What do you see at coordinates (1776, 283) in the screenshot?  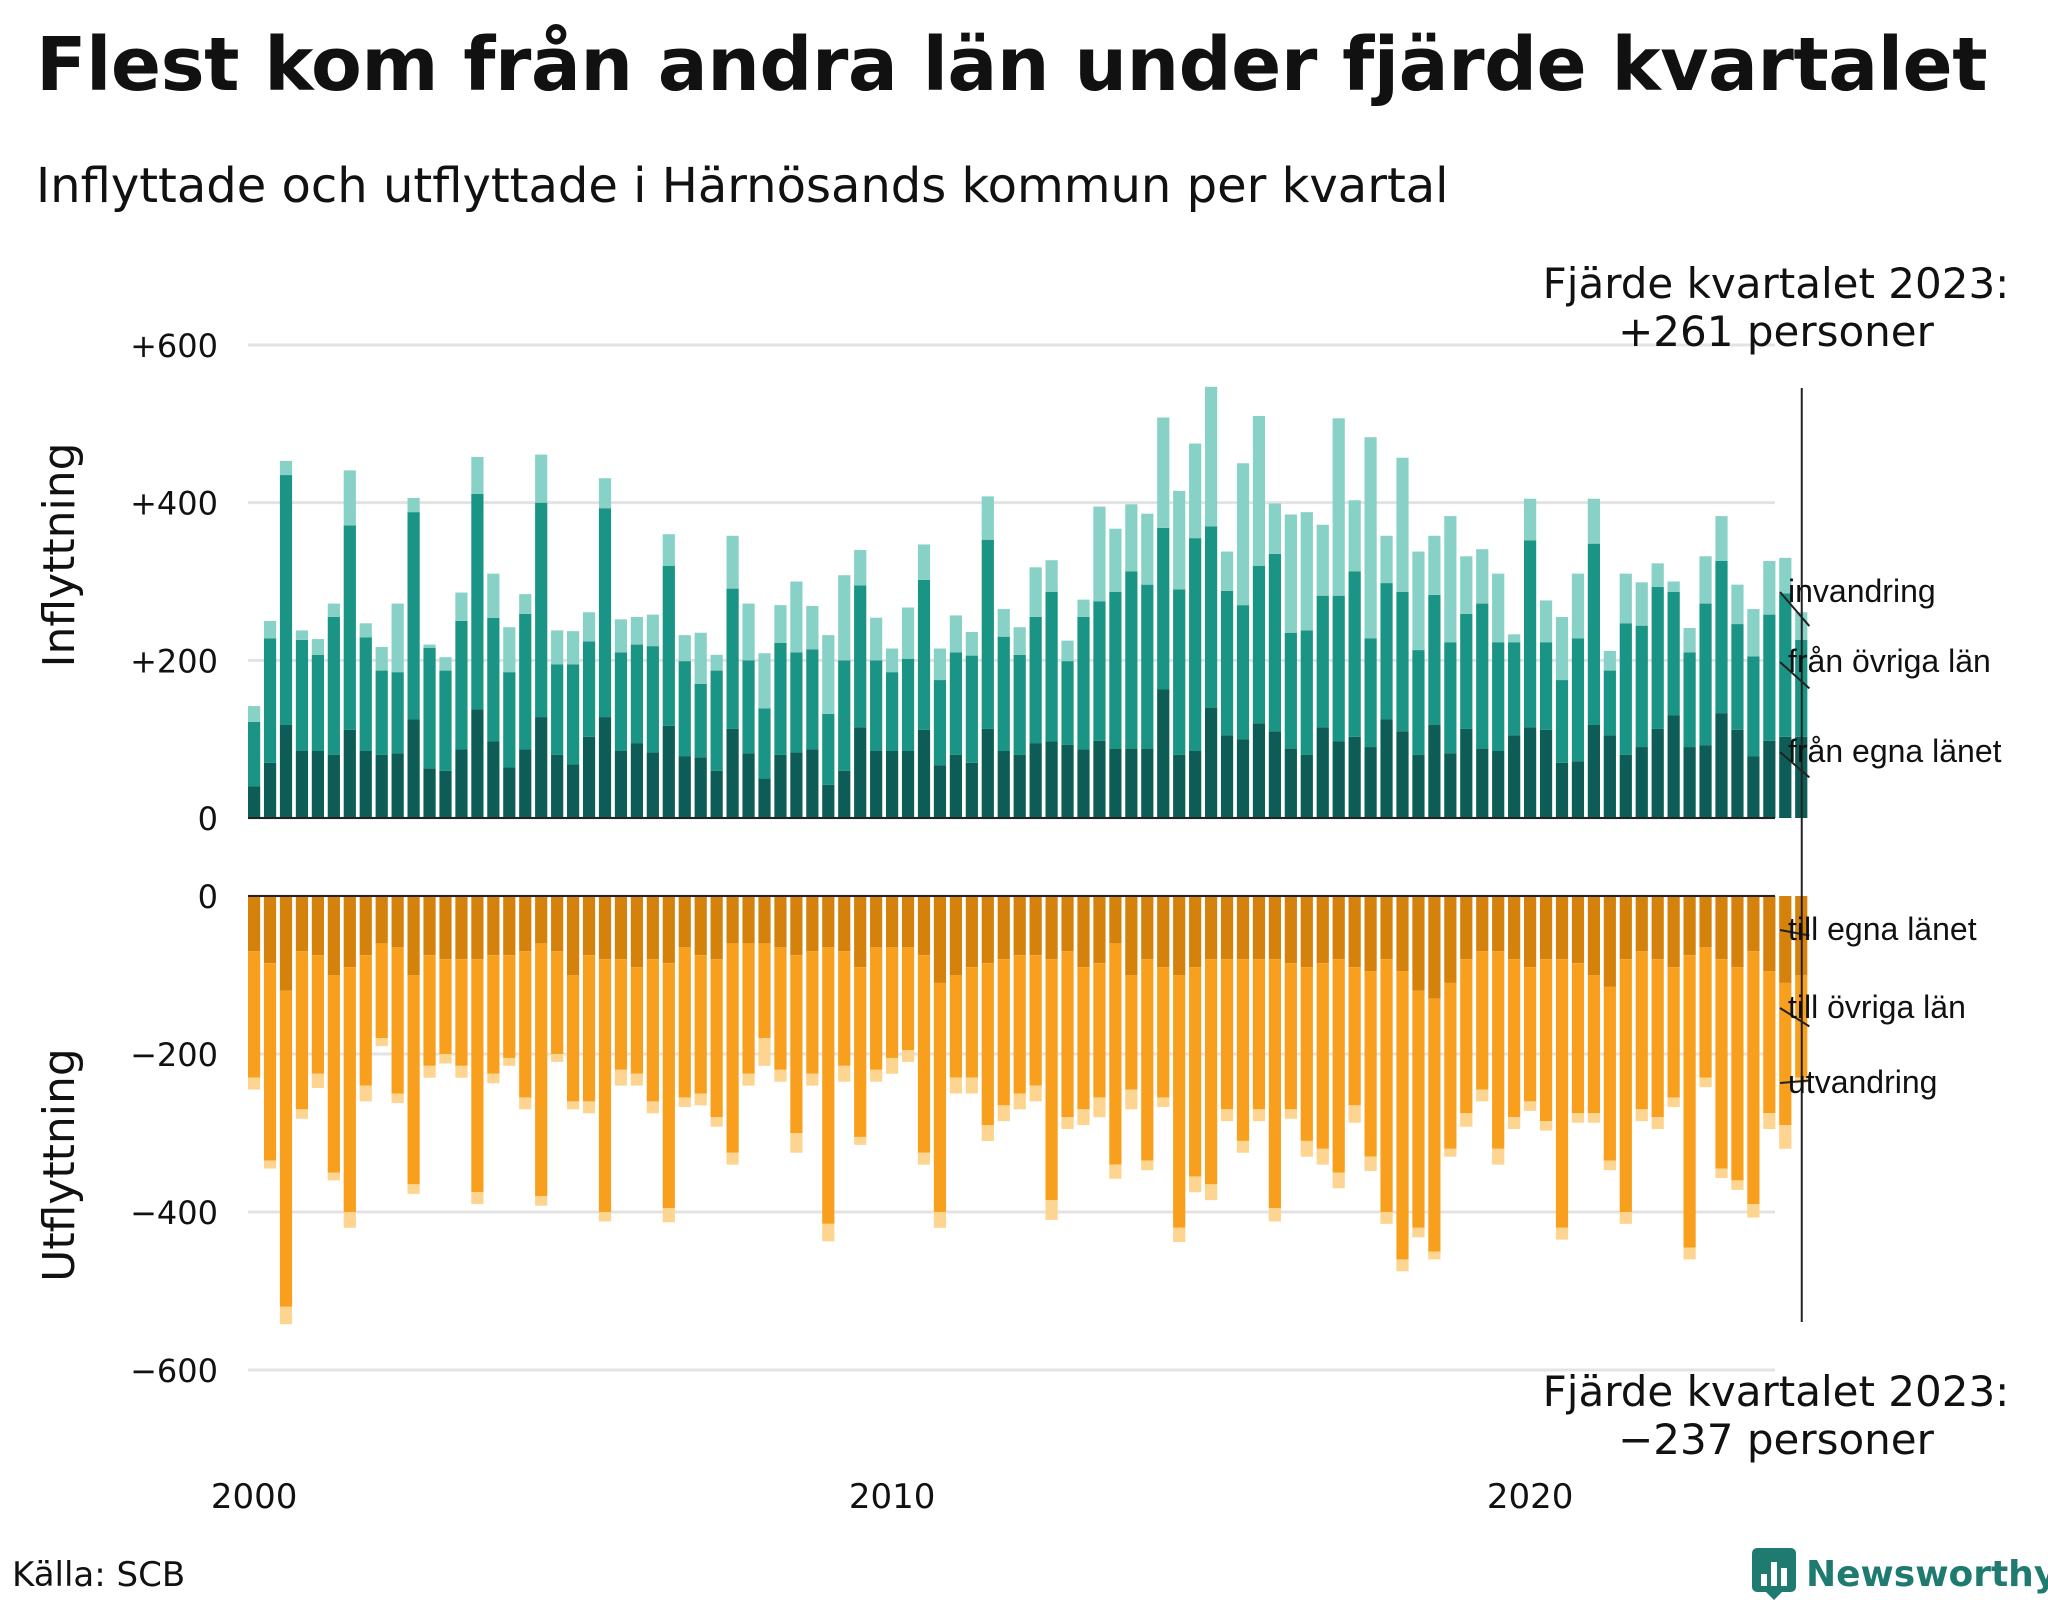 I see `top-annotation-line1: Fjärde kvartalet 2023:` at bounding box center [1776, 283].